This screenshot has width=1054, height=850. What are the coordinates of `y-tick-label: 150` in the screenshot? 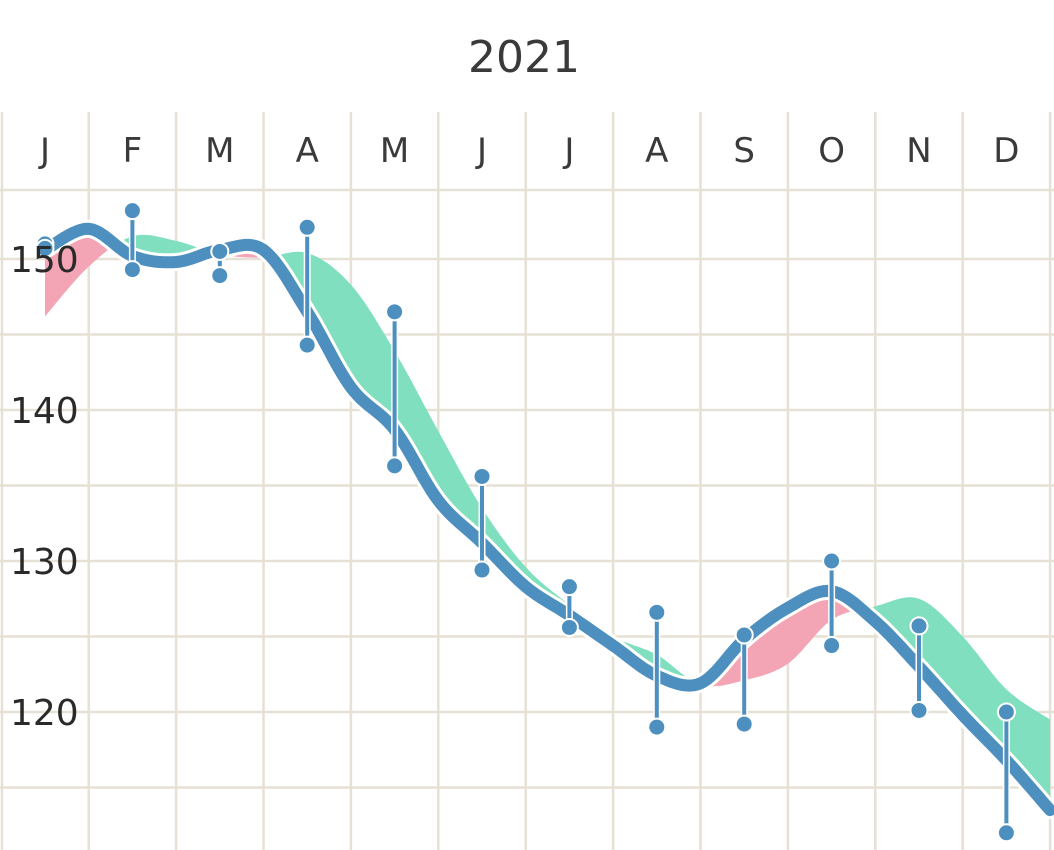 It's located at (44, 260).